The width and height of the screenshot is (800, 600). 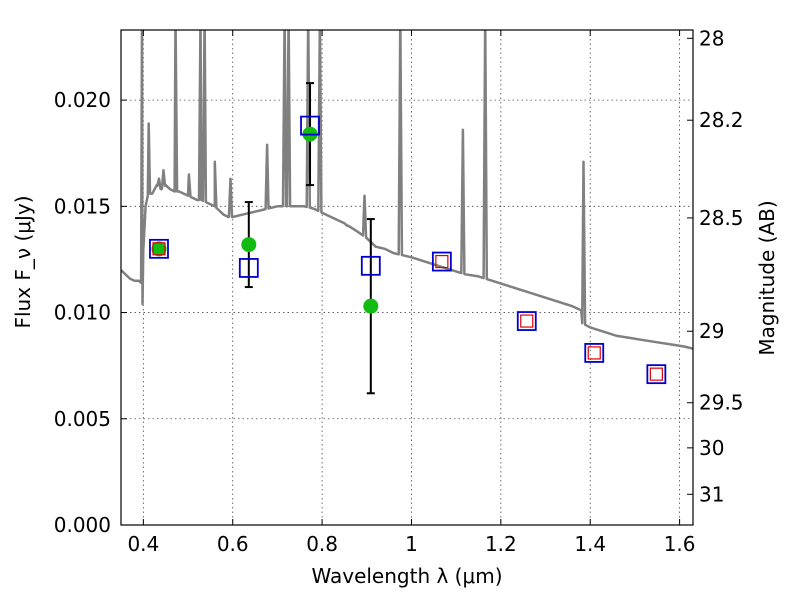 I want to click on x-tick-label: 0.8, so click(x=322, y=544).